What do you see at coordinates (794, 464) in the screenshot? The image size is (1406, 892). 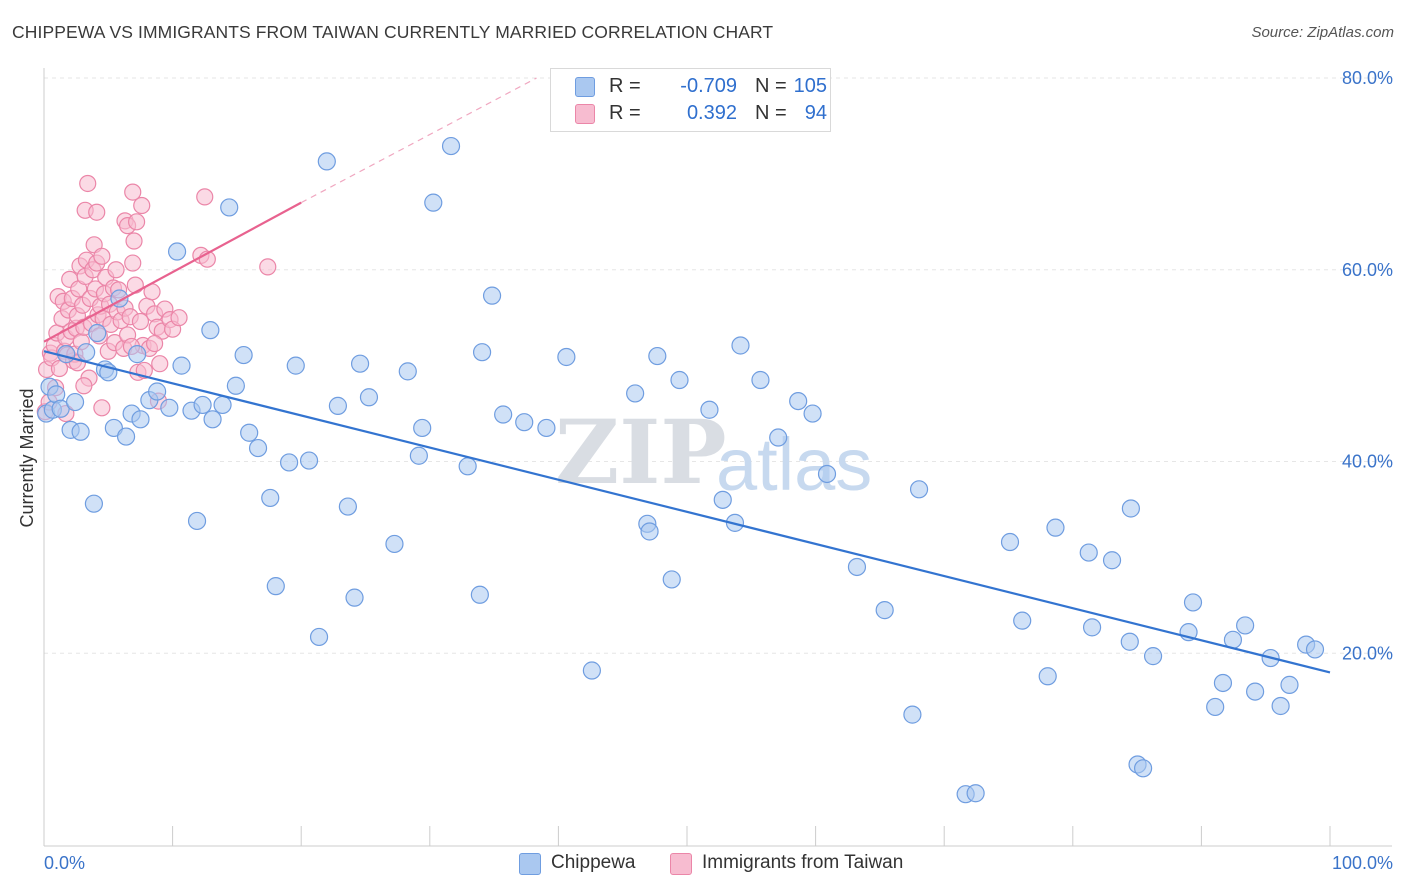 I see `watermark-atlas: atlas` at bounding box center [794, 464].